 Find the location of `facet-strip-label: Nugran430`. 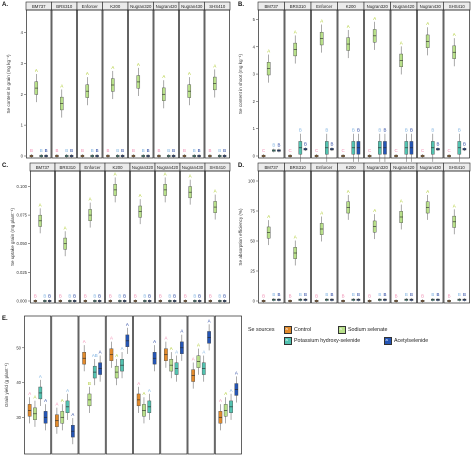

facet-strip-label: Nugran430 is located at coordinates (192, 6).